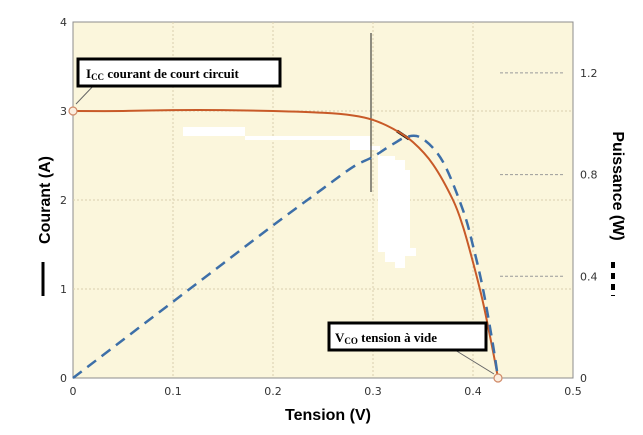  I want to click on y-right-tick-labels: 0 0.4 0.8 1.2, so click(589, 226).